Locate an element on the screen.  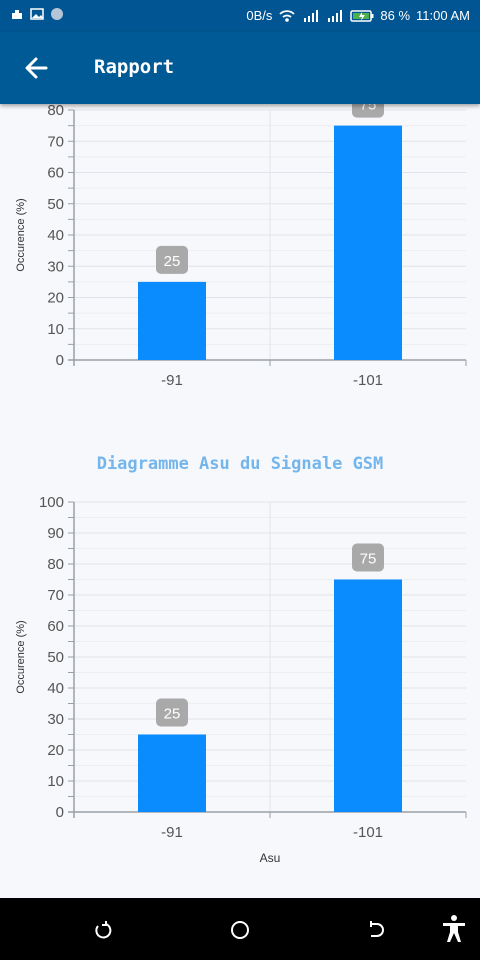
back-nav-icon is located at coordinates (375, 930).